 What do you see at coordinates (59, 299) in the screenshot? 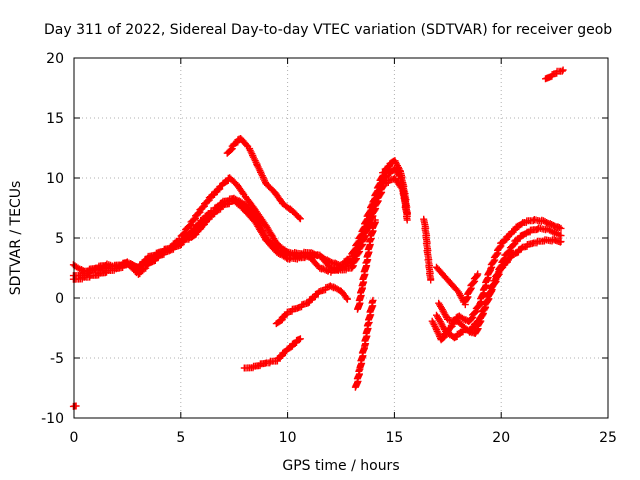
I see `y-tick-label: 0` at bounding box center [59, 299].